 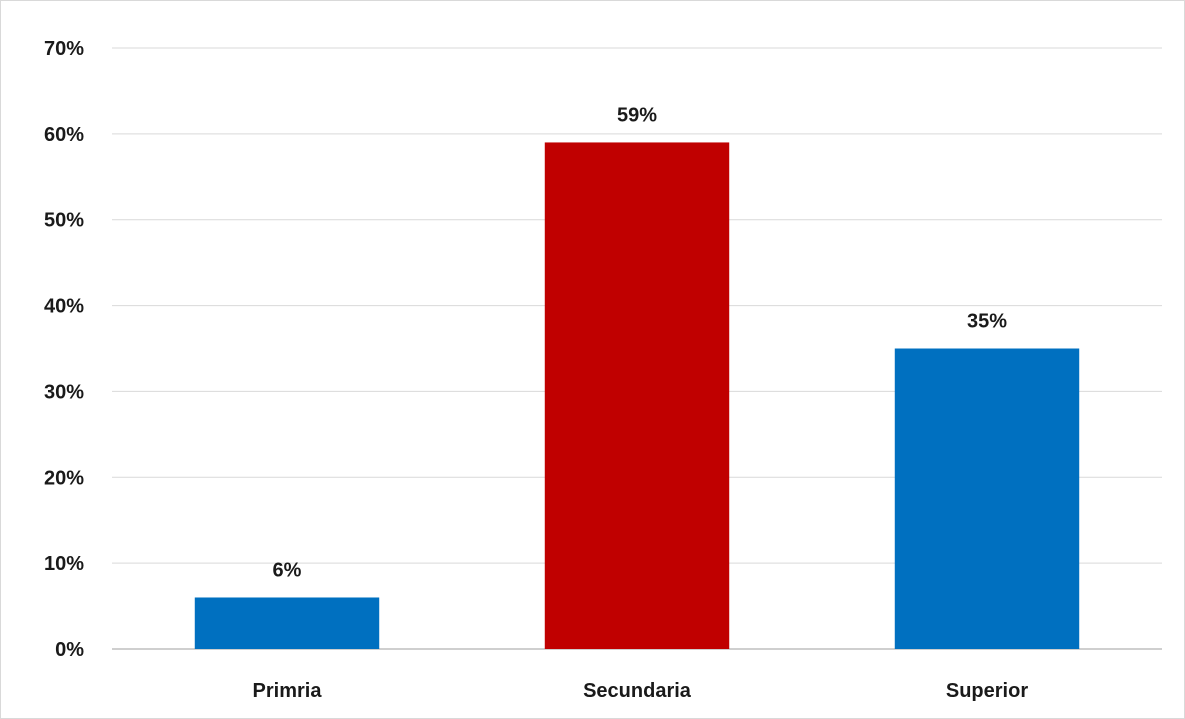 What do you see at coordinates (287, 623) in the screenshot?
I see `bar-primria` at bounding box center [287, 623].